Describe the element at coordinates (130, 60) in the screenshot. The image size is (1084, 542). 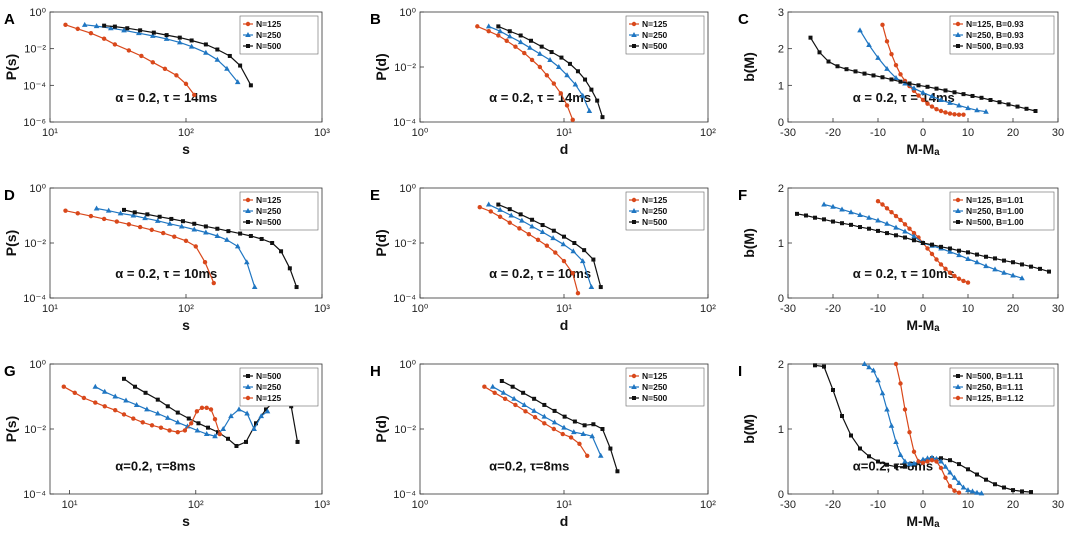
I see `series-n125` at that location.